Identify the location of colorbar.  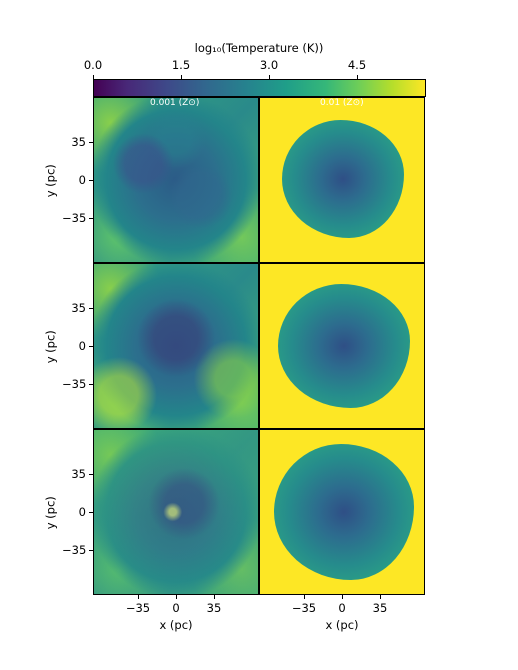
(259, 88).